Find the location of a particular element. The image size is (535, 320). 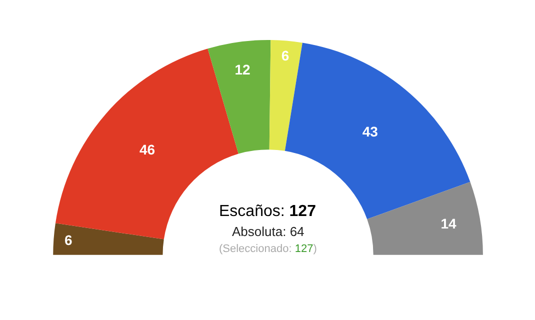

data-label: 12 is located at coordinates (242, 69).